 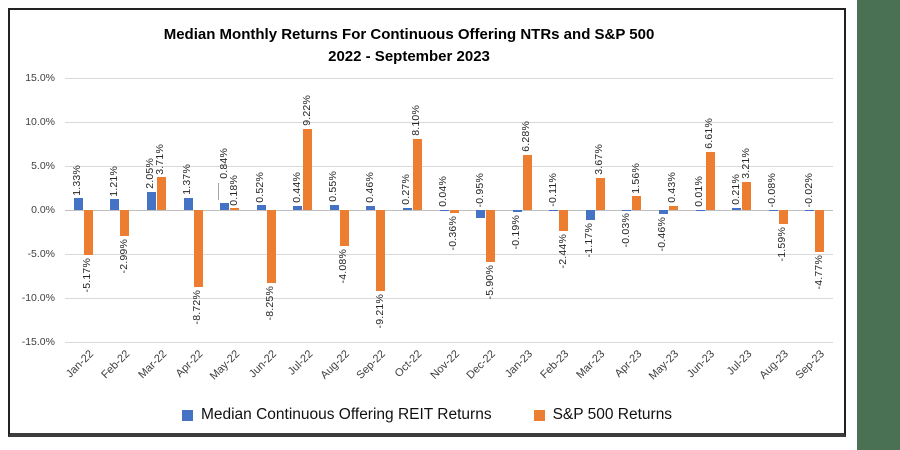 I want to click on x-tick-label: Jan-23, so click(x=518, y=364).